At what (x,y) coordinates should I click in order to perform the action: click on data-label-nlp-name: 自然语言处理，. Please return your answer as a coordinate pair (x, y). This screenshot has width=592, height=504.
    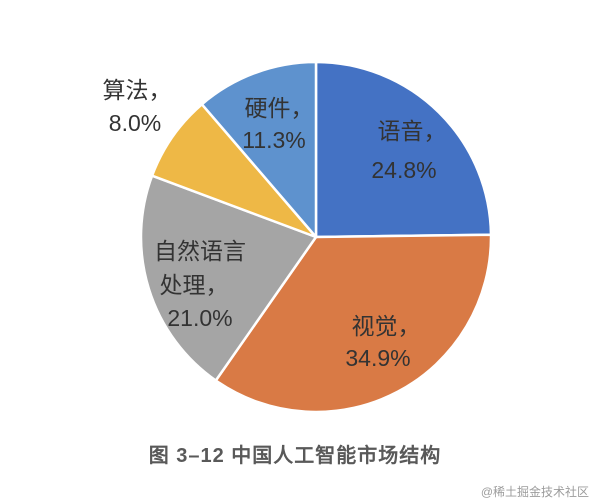
    Looking at the image, I should click on (200, 268).